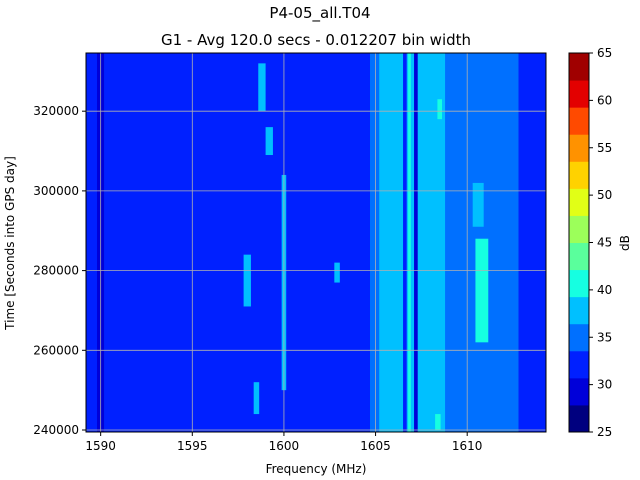  Describe the element at coordinates (604, 53) in the screenshot. I see `colorbar-tick-label: 65` at that location.